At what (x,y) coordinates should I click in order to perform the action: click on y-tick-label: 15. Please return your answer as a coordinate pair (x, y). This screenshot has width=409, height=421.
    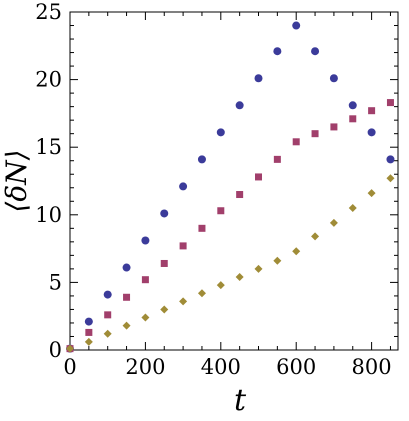
    Looking at the image, I should click on (48, 147).